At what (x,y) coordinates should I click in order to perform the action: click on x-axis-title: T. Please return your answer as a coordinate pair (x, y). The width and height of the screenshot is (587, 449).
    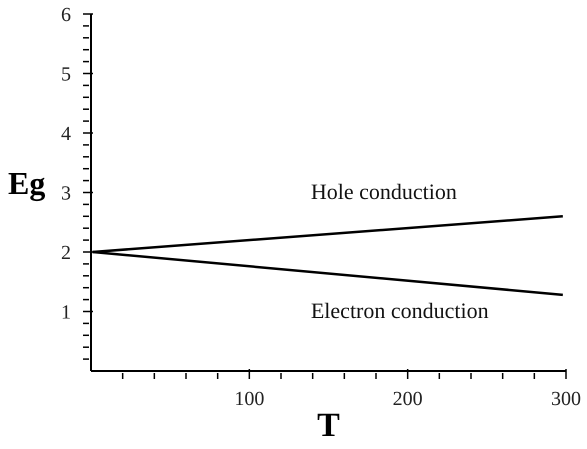
    Looking at the image, I should click on (328, 426).